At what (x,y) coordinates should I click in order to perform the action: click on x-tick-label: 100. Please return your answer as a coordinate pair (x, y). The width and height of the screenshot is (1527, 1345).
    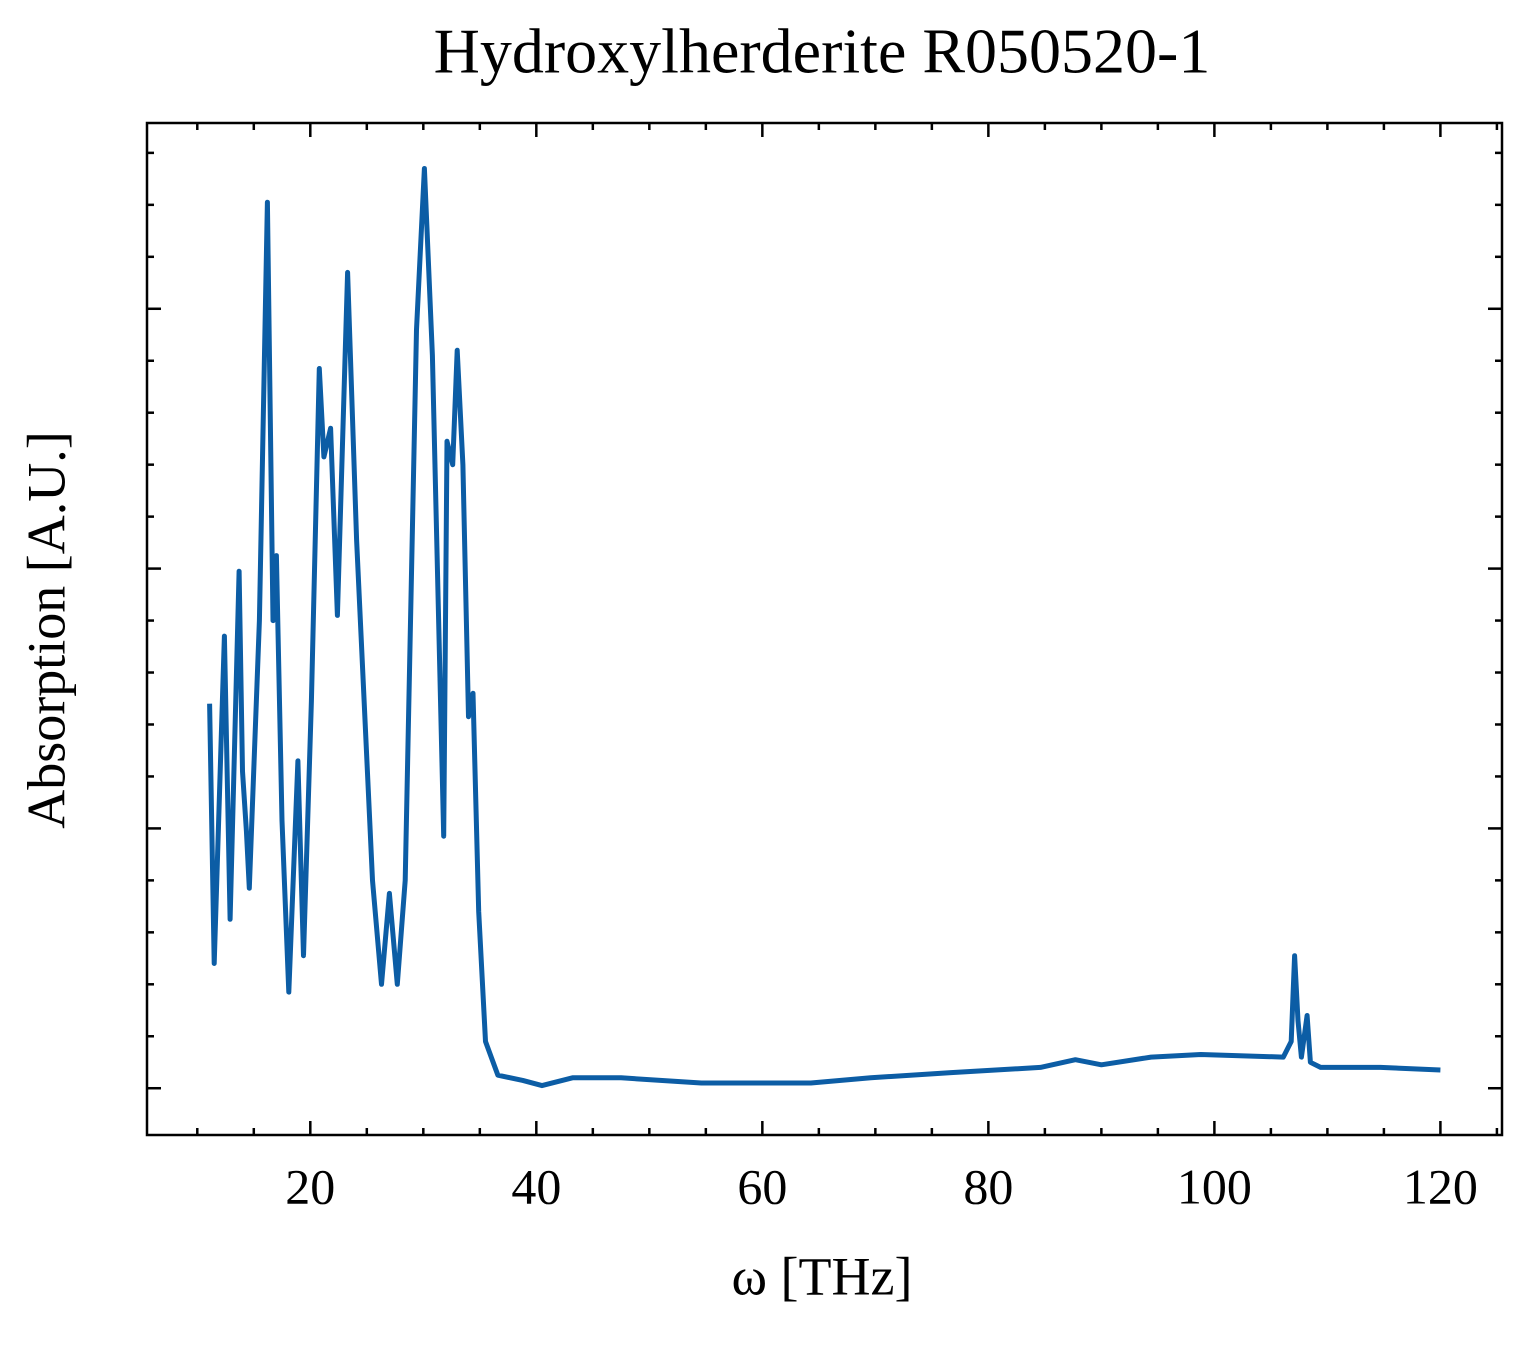
    Looking at the image, I should click on (1214, 1186).